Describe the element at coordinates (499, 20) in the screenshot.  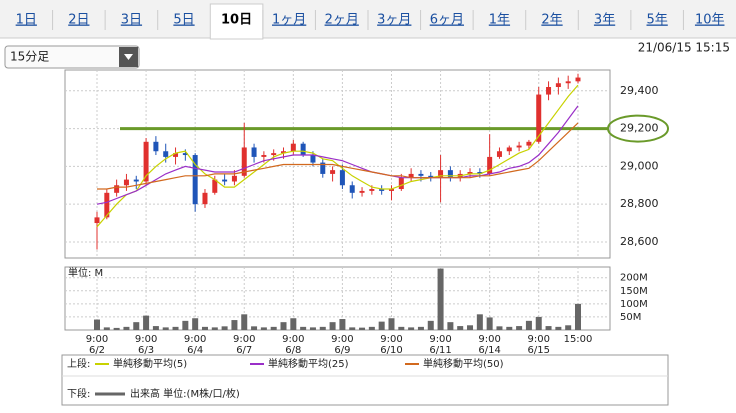
I see `tab: 1年` at that location.